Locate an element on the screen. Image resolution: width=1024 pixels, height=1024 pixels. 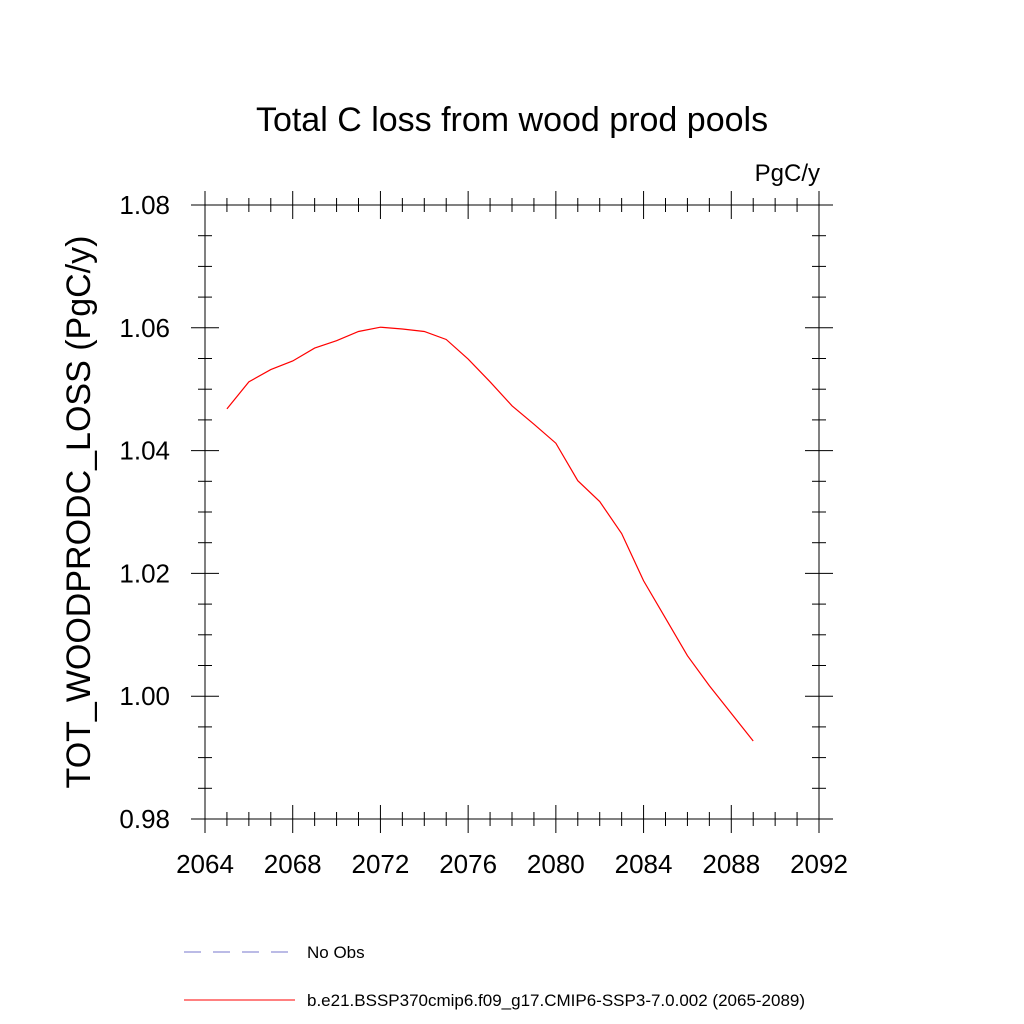
units-label: PgC/y is located at coordinates (787, 173).